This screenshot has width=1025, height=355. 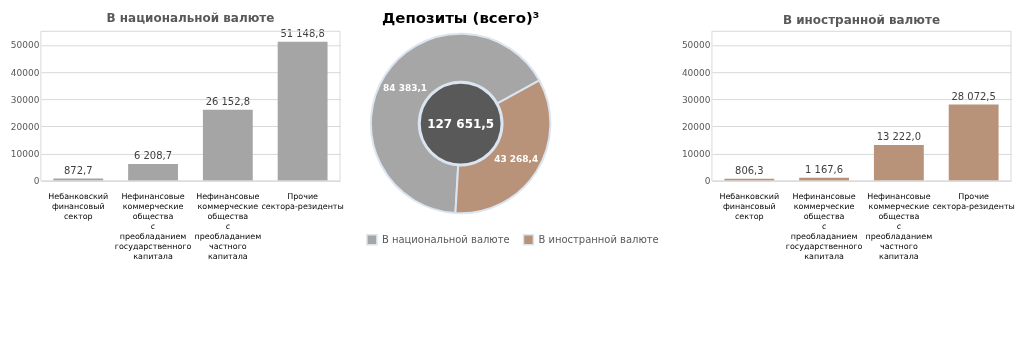 What do you see at coordinates (190, 17) in the screenshot?
I see `chart-title: В национальной валюте` at bounding box center [190, 17].